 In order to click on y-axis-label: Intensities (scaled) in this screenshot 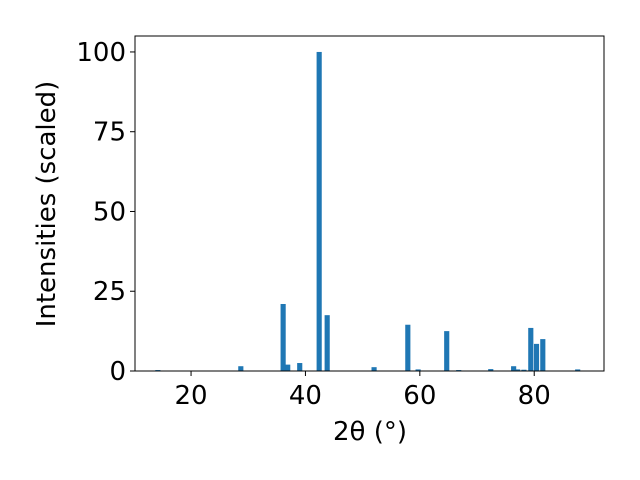, I will do `click(47, 204)`.